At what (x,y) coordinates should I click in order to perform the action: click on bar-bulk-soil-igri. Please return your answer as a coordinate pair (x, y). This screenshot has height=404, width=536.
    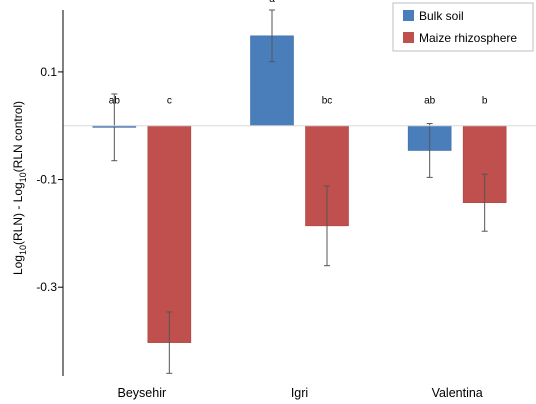
    Looking at the image, I should click on (272, 81).